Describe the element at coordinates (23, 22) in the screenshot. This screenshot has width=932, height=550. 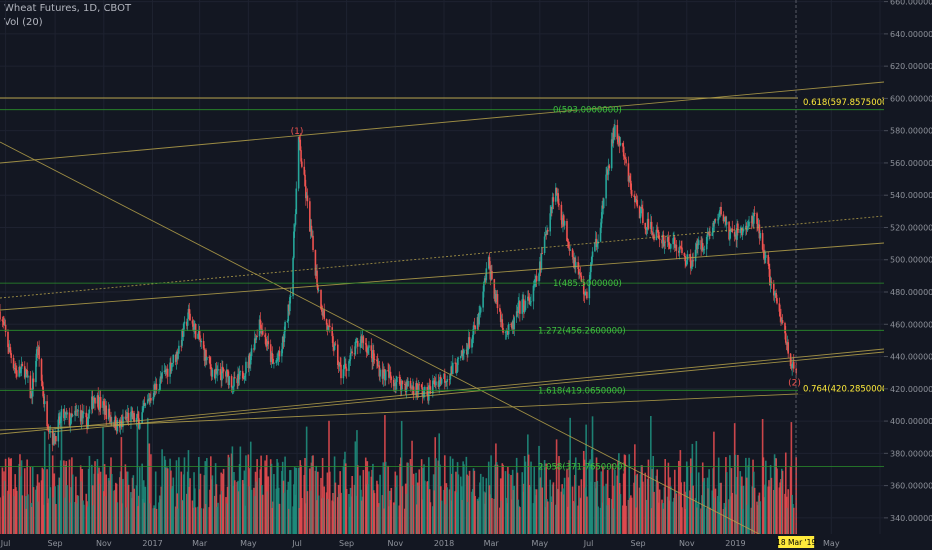
I see `volume-indicator-label: Vol (20)` at that location.